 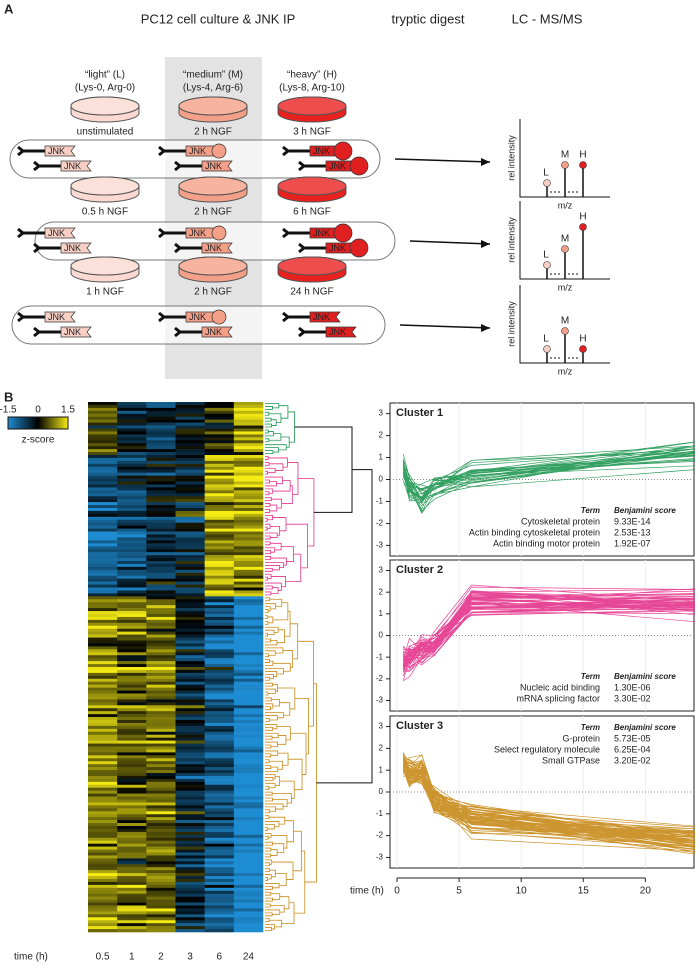 I want to click on y-tick-label: 2, so click(x=381, y=435).